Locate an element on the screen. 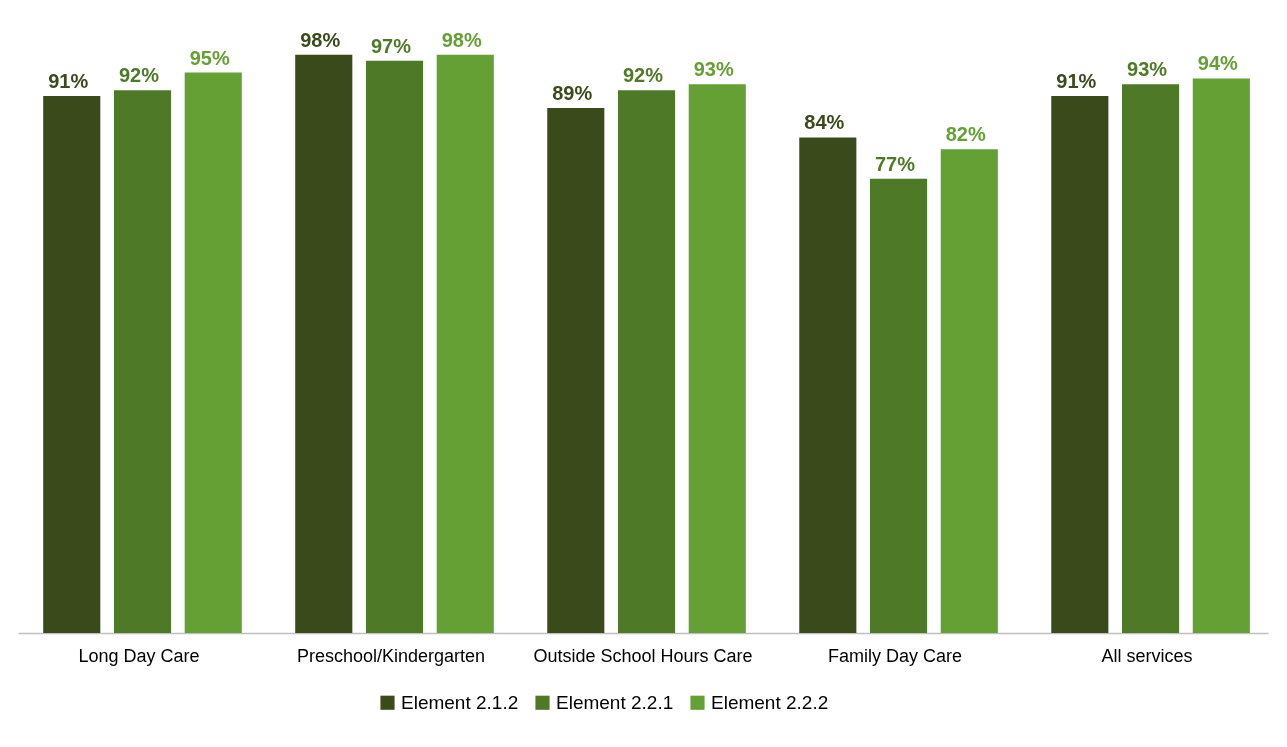 This screenshot has height=747, width=1287. data-label: 84% is located at coordinates (824, 122).